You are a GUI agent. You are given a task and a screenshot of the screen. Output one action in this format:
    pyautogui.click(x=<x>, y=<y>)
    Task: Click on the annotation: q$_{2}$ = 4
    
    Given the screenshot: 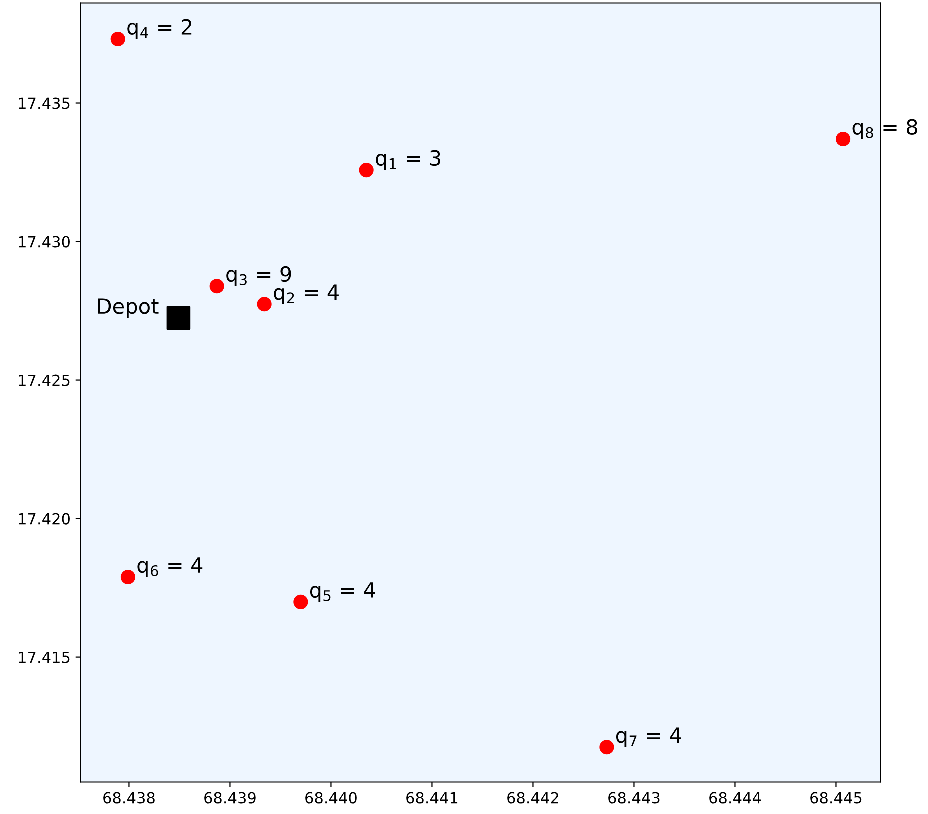 What is the action you would take?
    pyautogui.click(x=306, y=294)
    